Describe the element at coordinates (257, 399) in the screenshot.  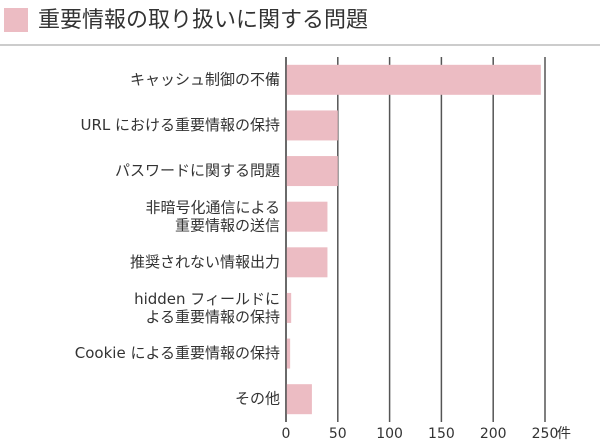
I see `y-tick-label: その他` at that location.